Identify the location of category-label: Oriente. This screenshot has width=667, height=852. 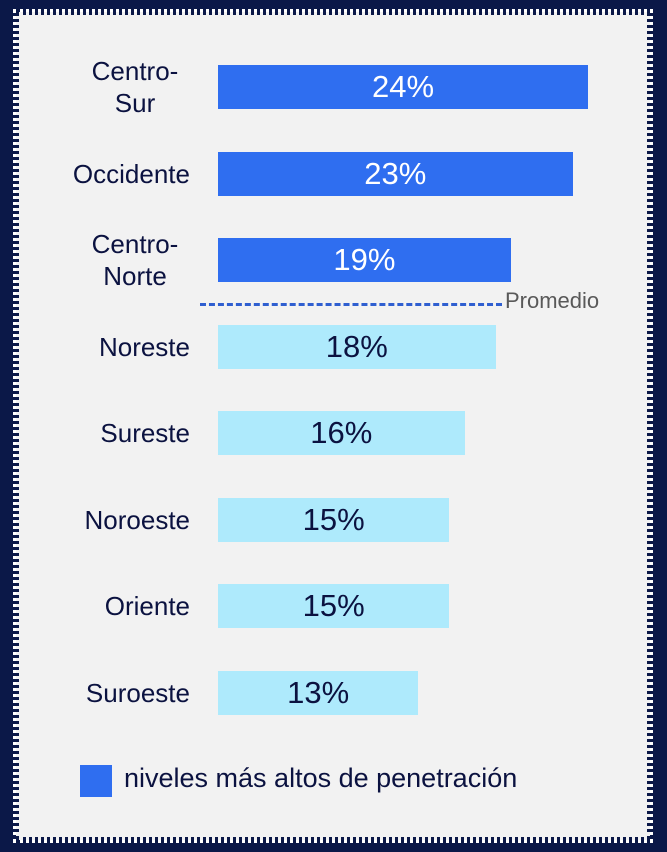
(147, 606).